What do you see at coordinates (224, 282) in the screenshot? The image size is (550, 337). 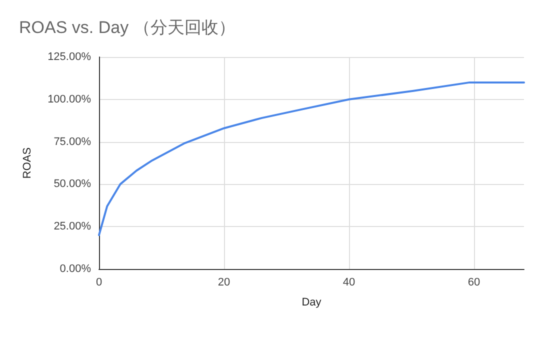 I see `x-tick-label: 20` at bounding box center [224, 282].